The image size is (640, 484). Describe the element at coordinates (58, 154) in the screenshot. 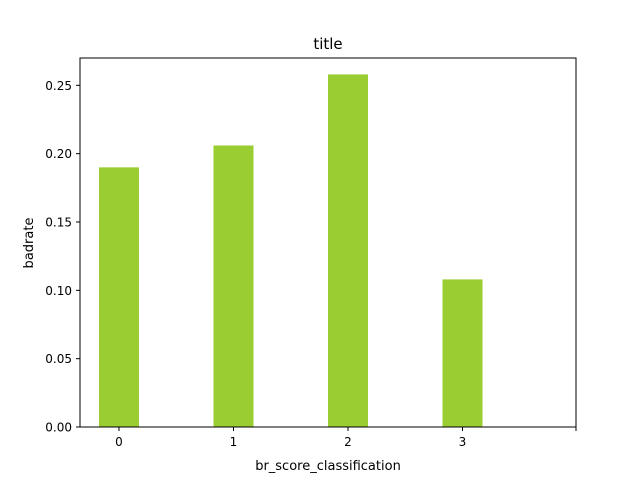

I see `y-tick-label: 0.20` at that location.